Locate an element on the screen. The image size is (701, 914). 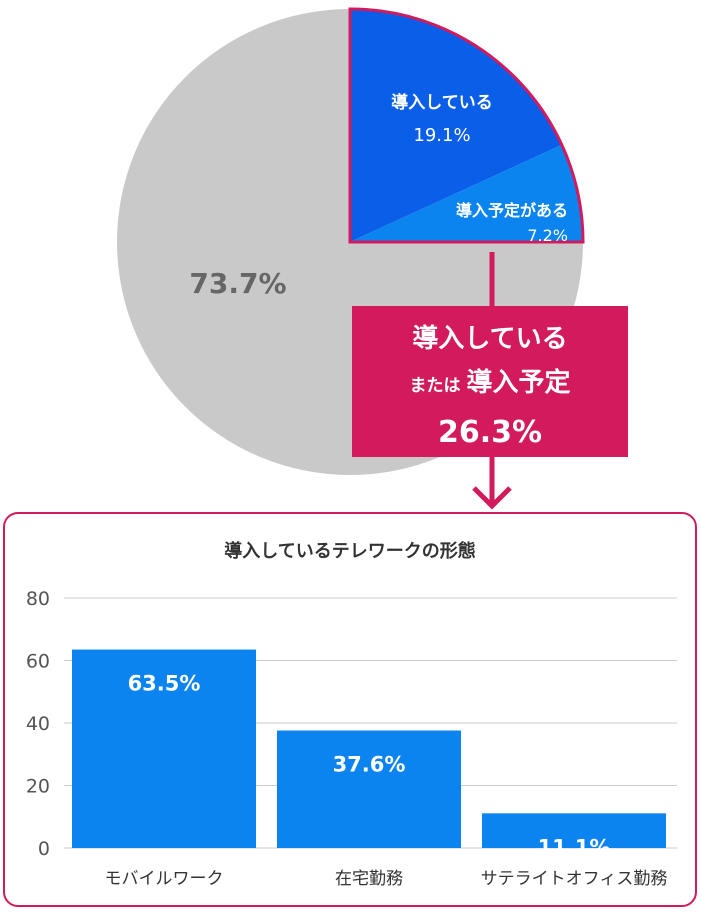
arrow-down-icon is located at coordinates (492, 498).